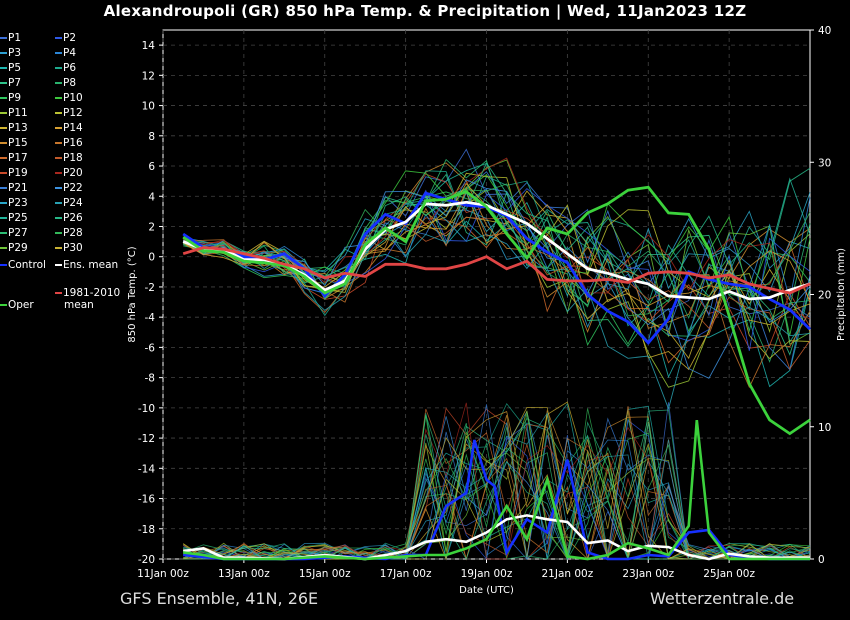 The width and height of the screenshot is (850, 620). Describe the element at coordinates (73, 98) in the screenshot. I see `legend-label: P10` at that location.